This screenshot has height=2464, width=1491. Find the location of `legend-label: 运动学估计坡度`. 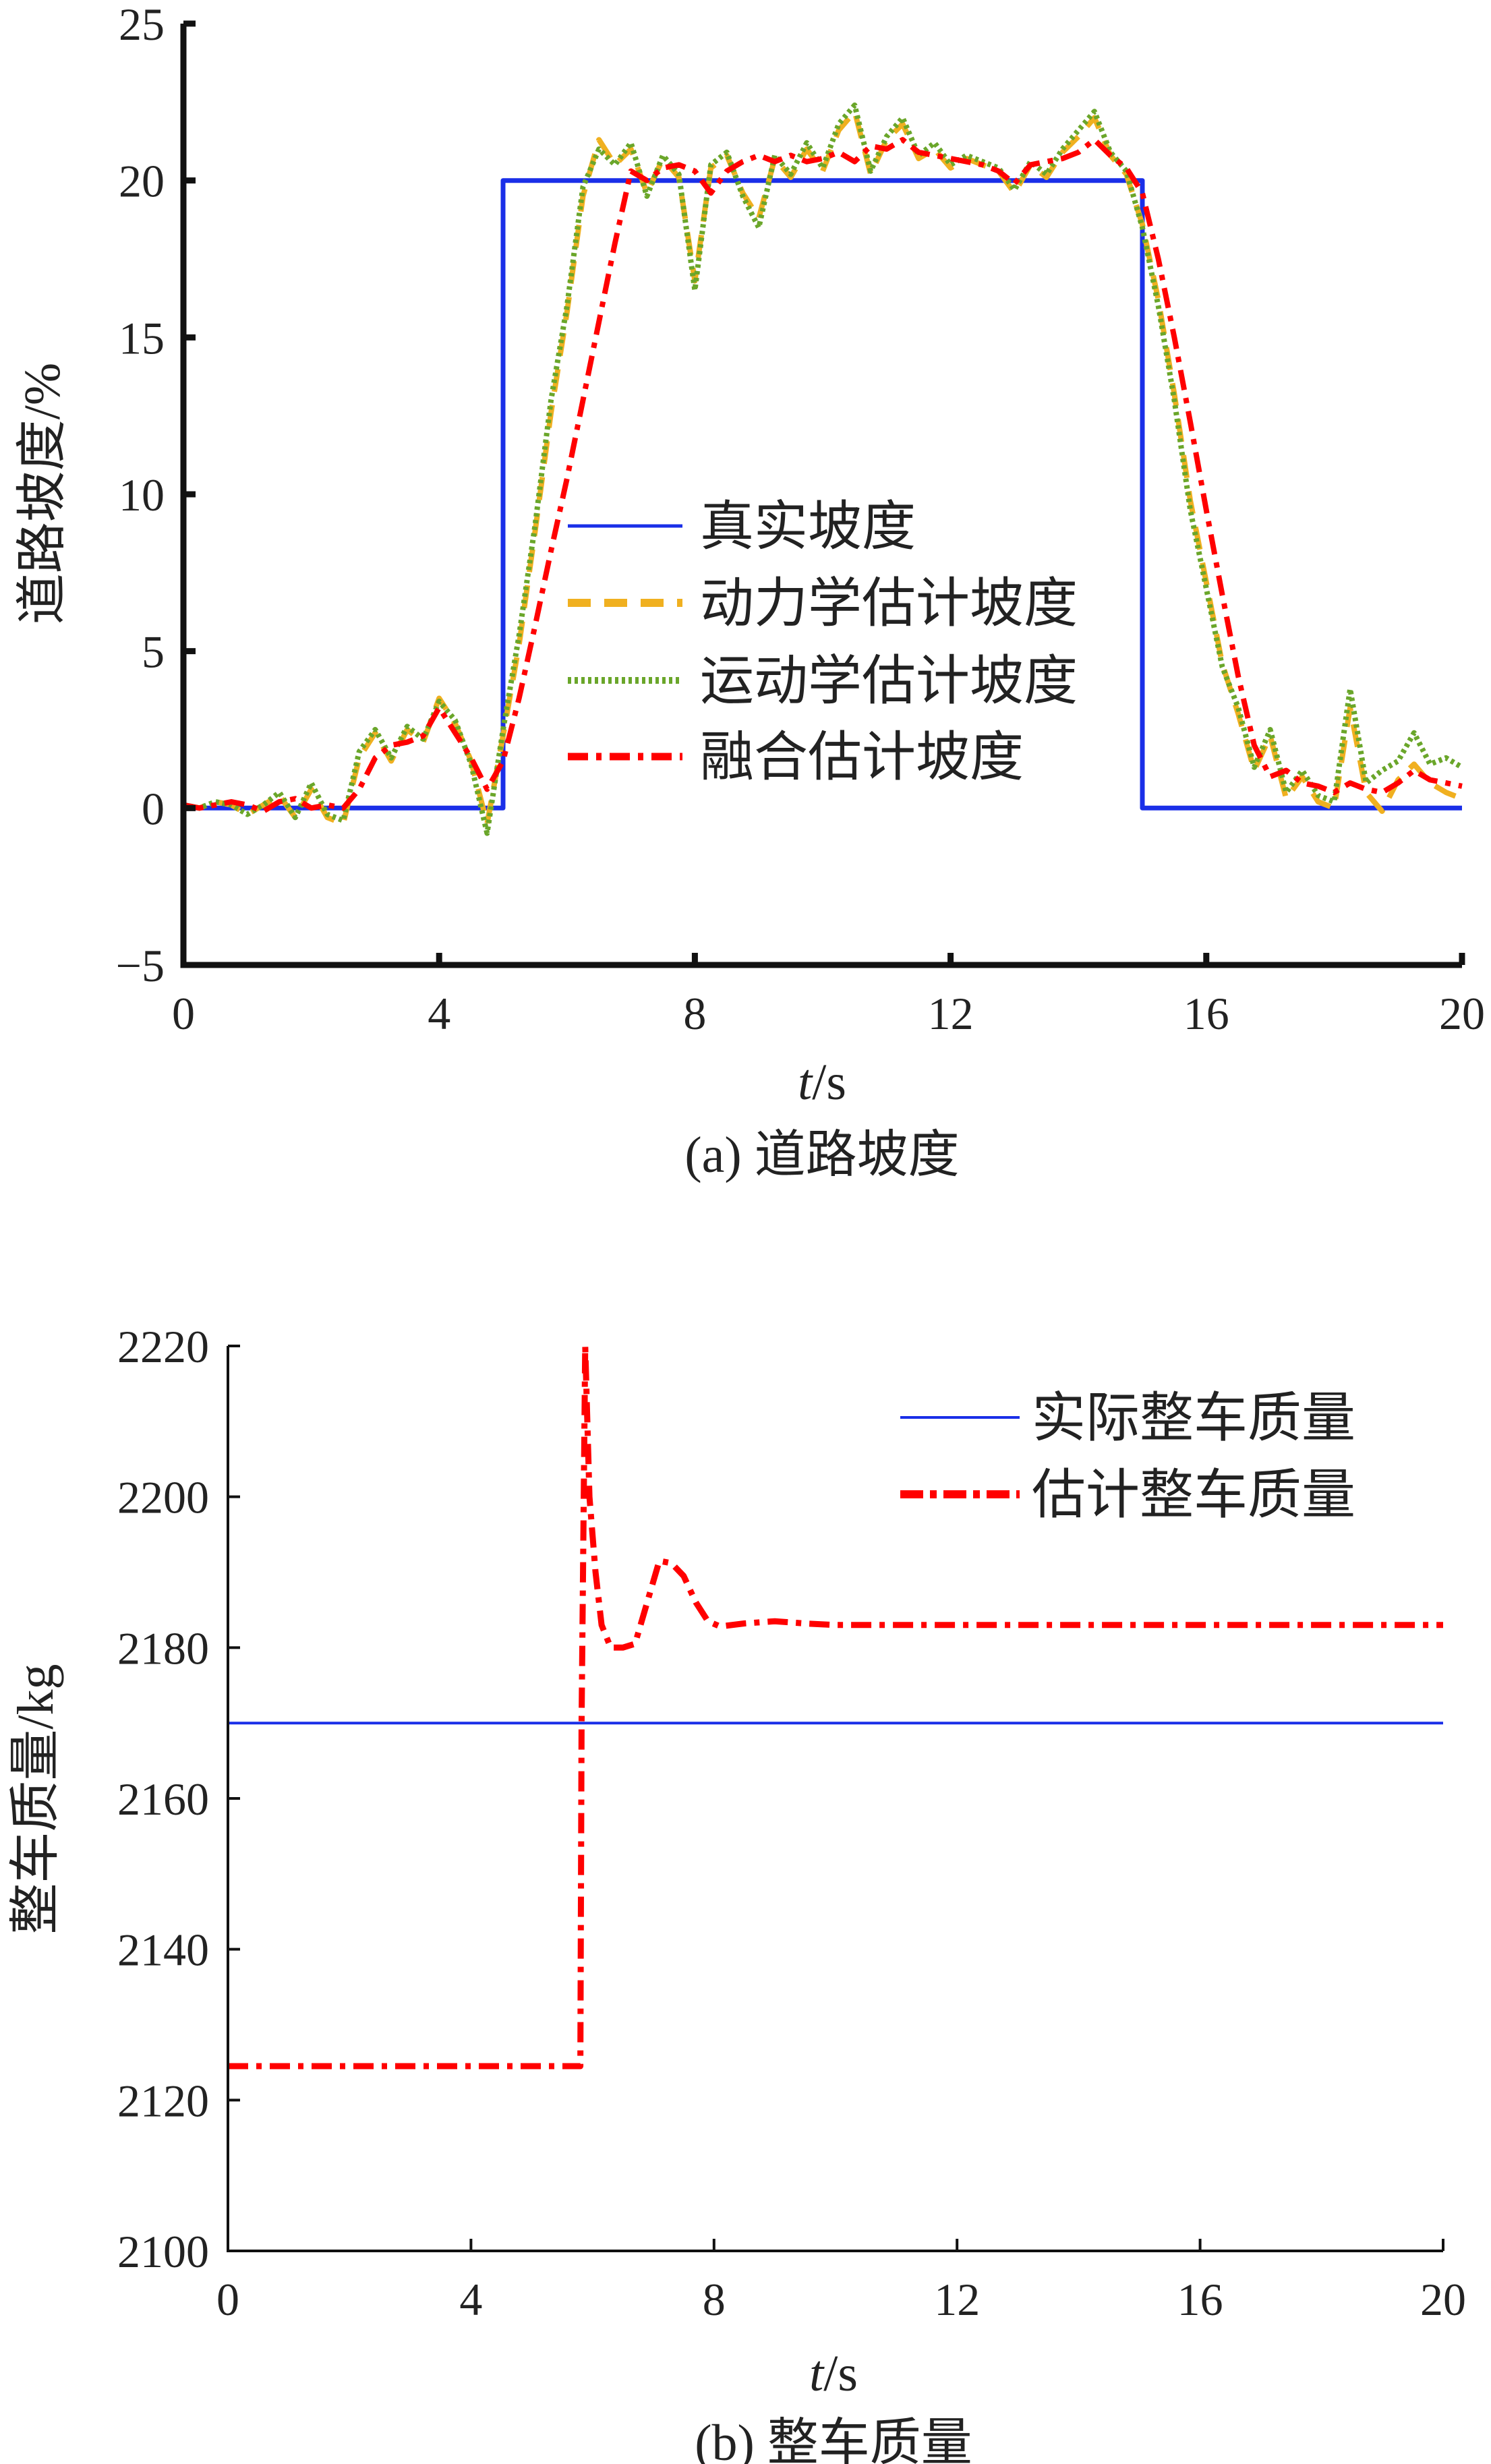

legend-label: 运动学估计坡度 is located at coordinates (889, 681).